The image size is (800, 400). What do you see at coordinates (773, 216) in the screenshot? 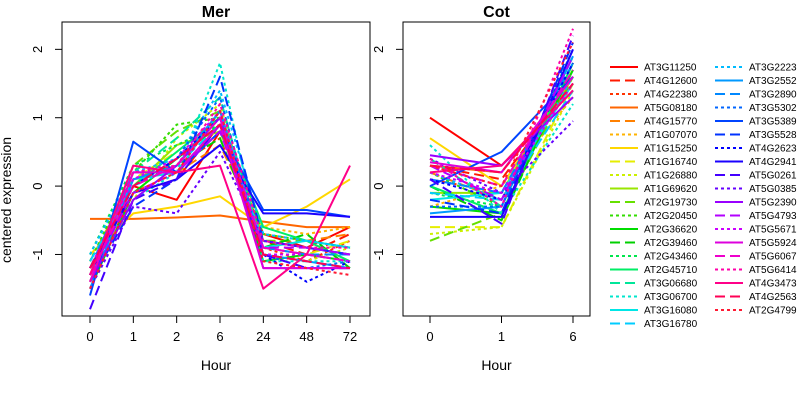
I see `legend-label: AT5G4793` at bounding box center [773, 216].